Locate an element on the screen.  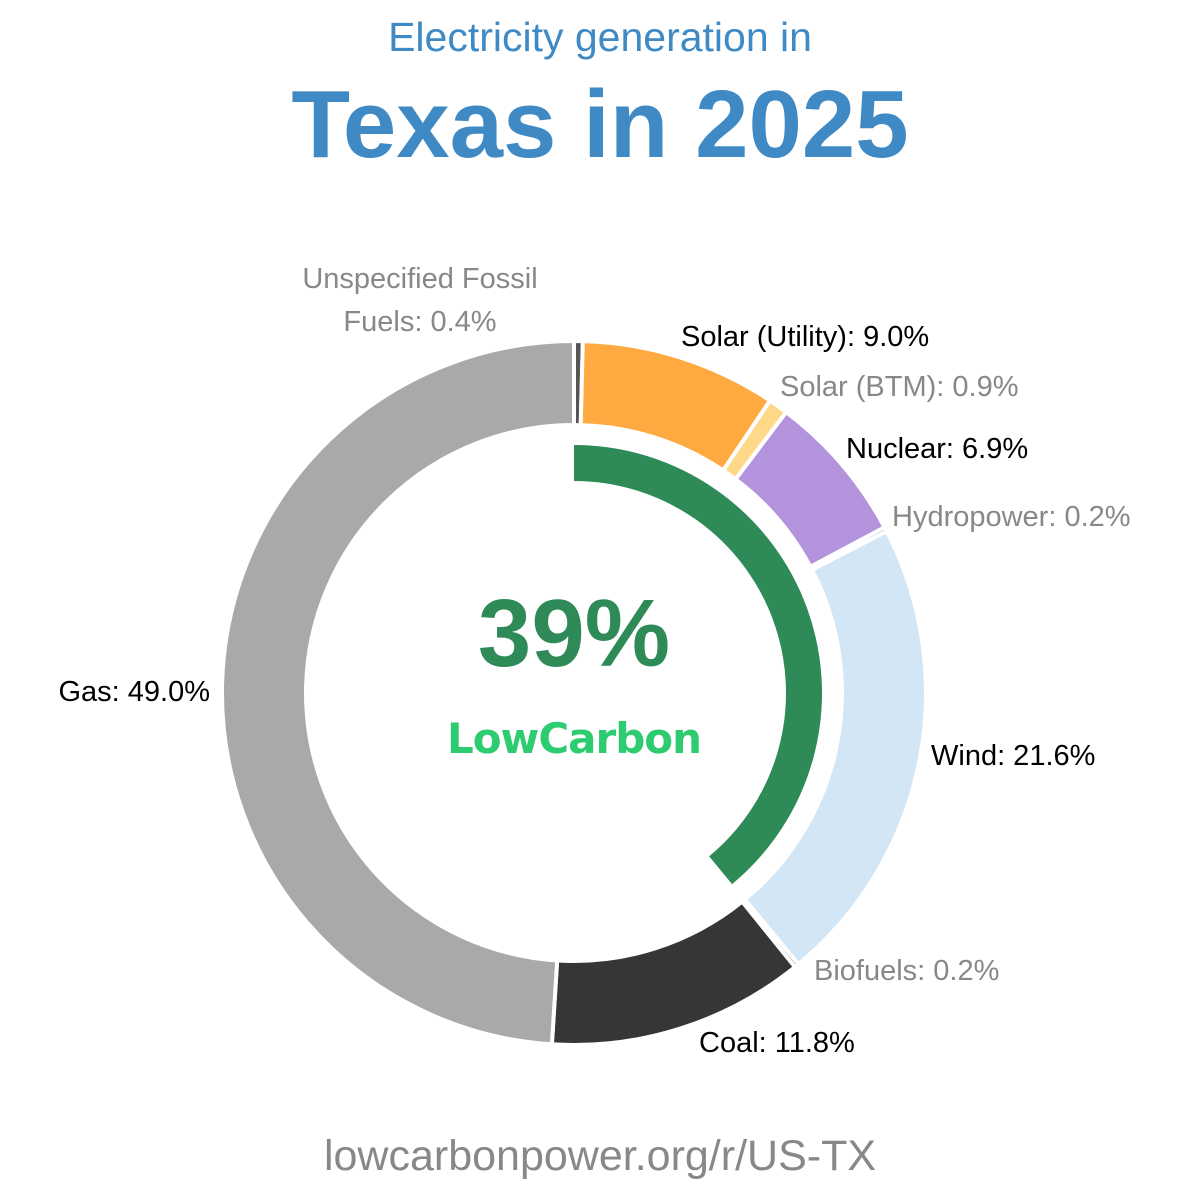
label-coal: Coal: 11.8% is located at coordinates (777, 1043).